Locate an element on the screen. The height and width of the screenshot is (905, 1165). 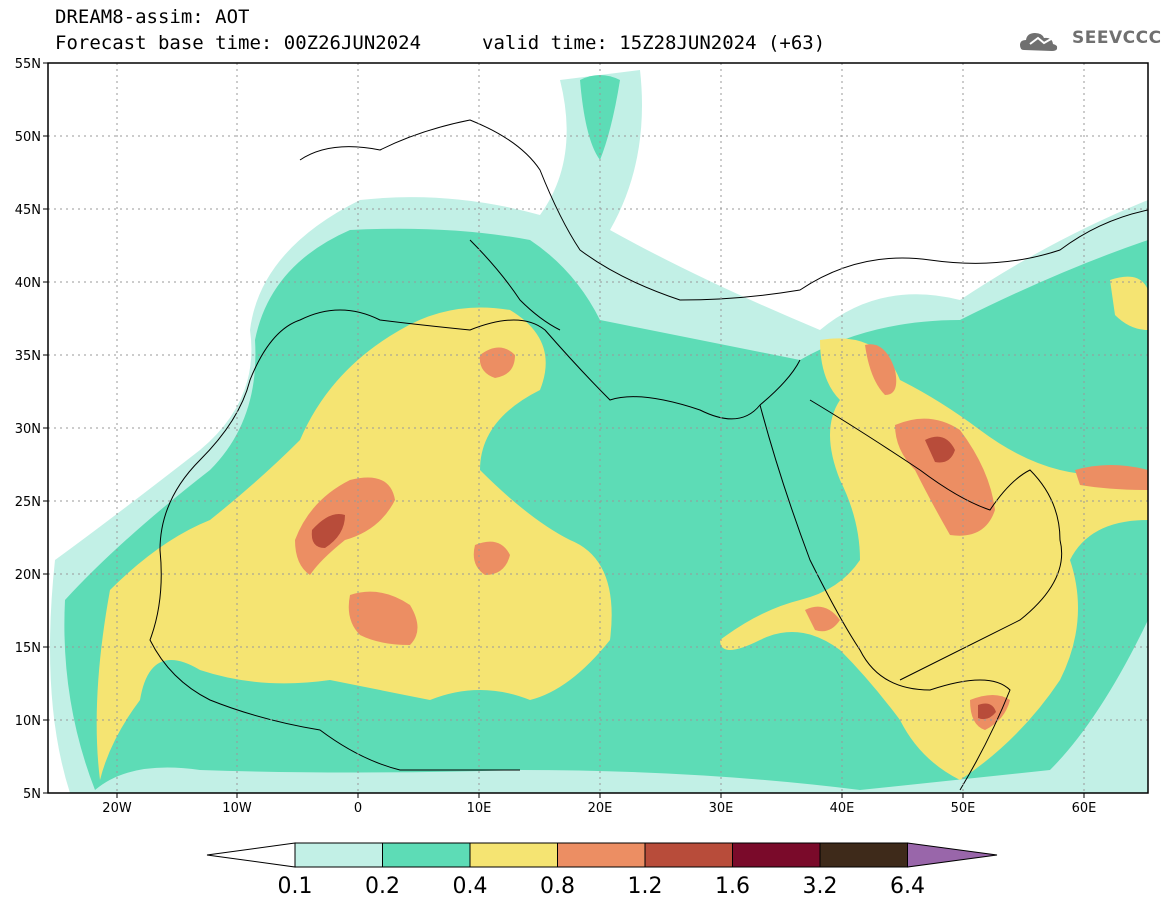
lat-label: 20N is located at coordinates (28, 575).